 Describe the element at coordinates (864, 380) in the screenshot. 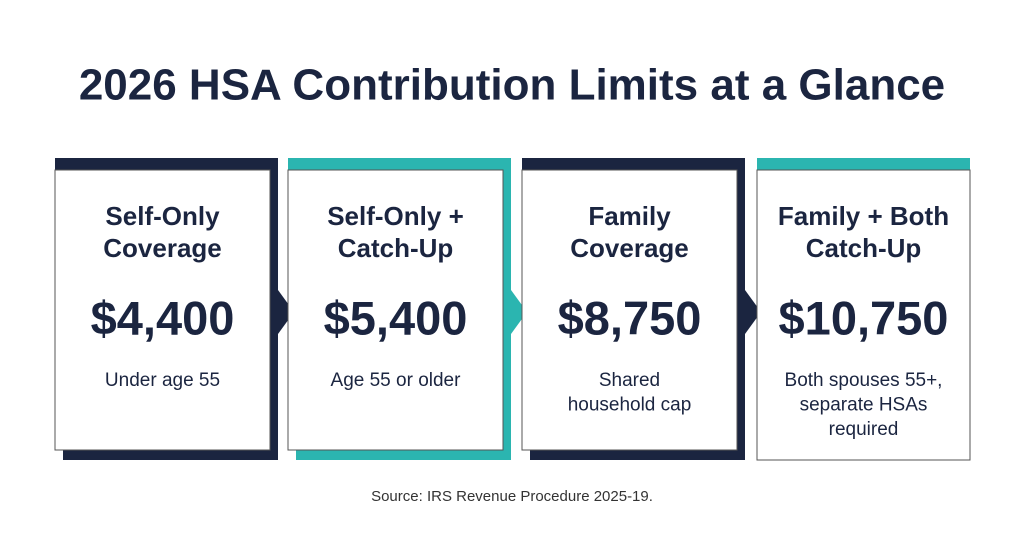

I see `card-note: Both spouses 55+,` at that location.